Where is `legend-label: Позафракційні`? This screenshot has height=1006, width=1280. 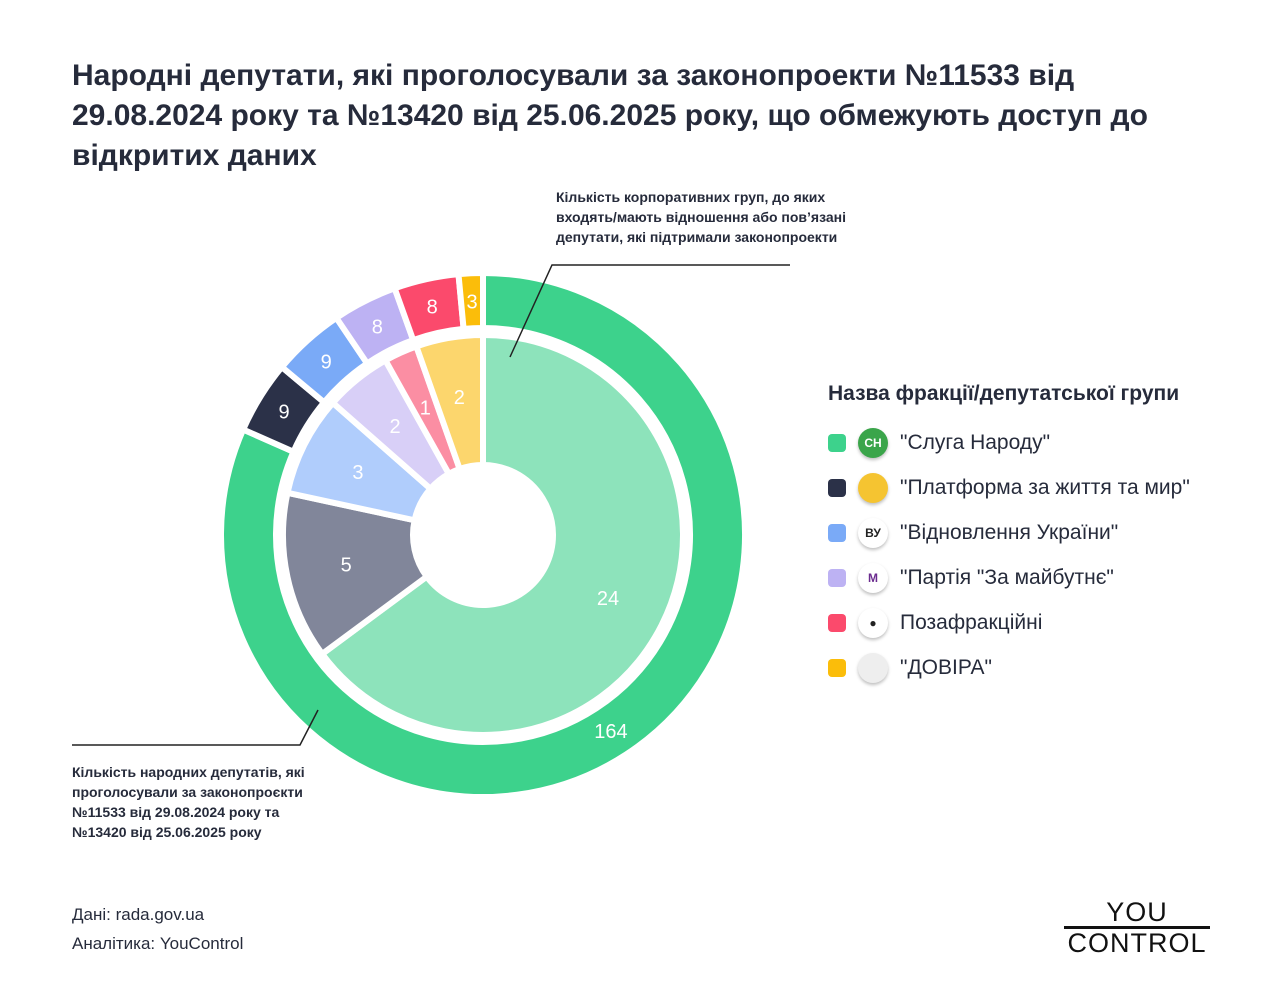 legend-label: Позафракційні is located at coordinates (971, 622).